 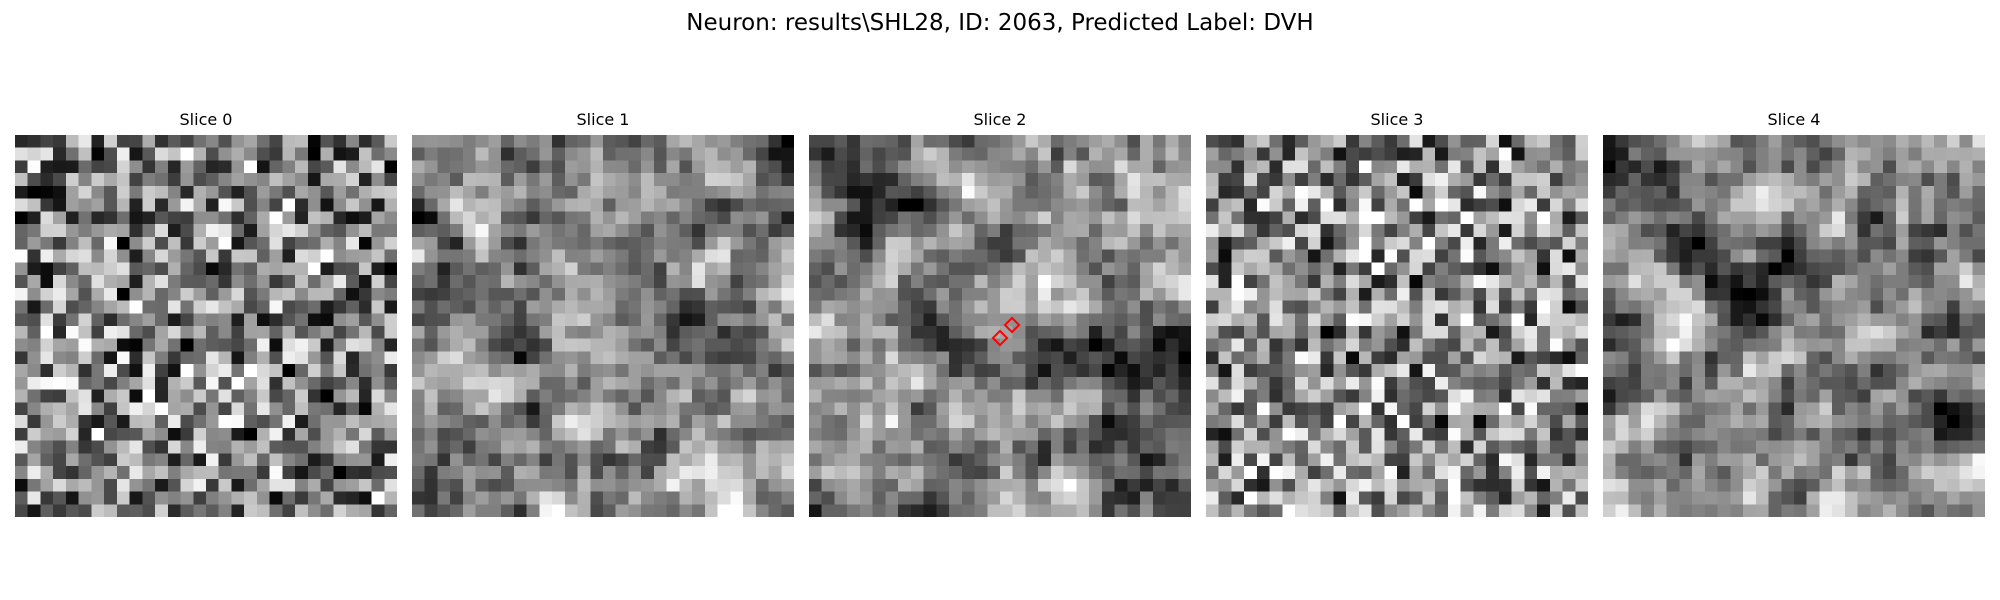 I want to click on slice-panel-1: Slice 1, so click(x=603, y=312).